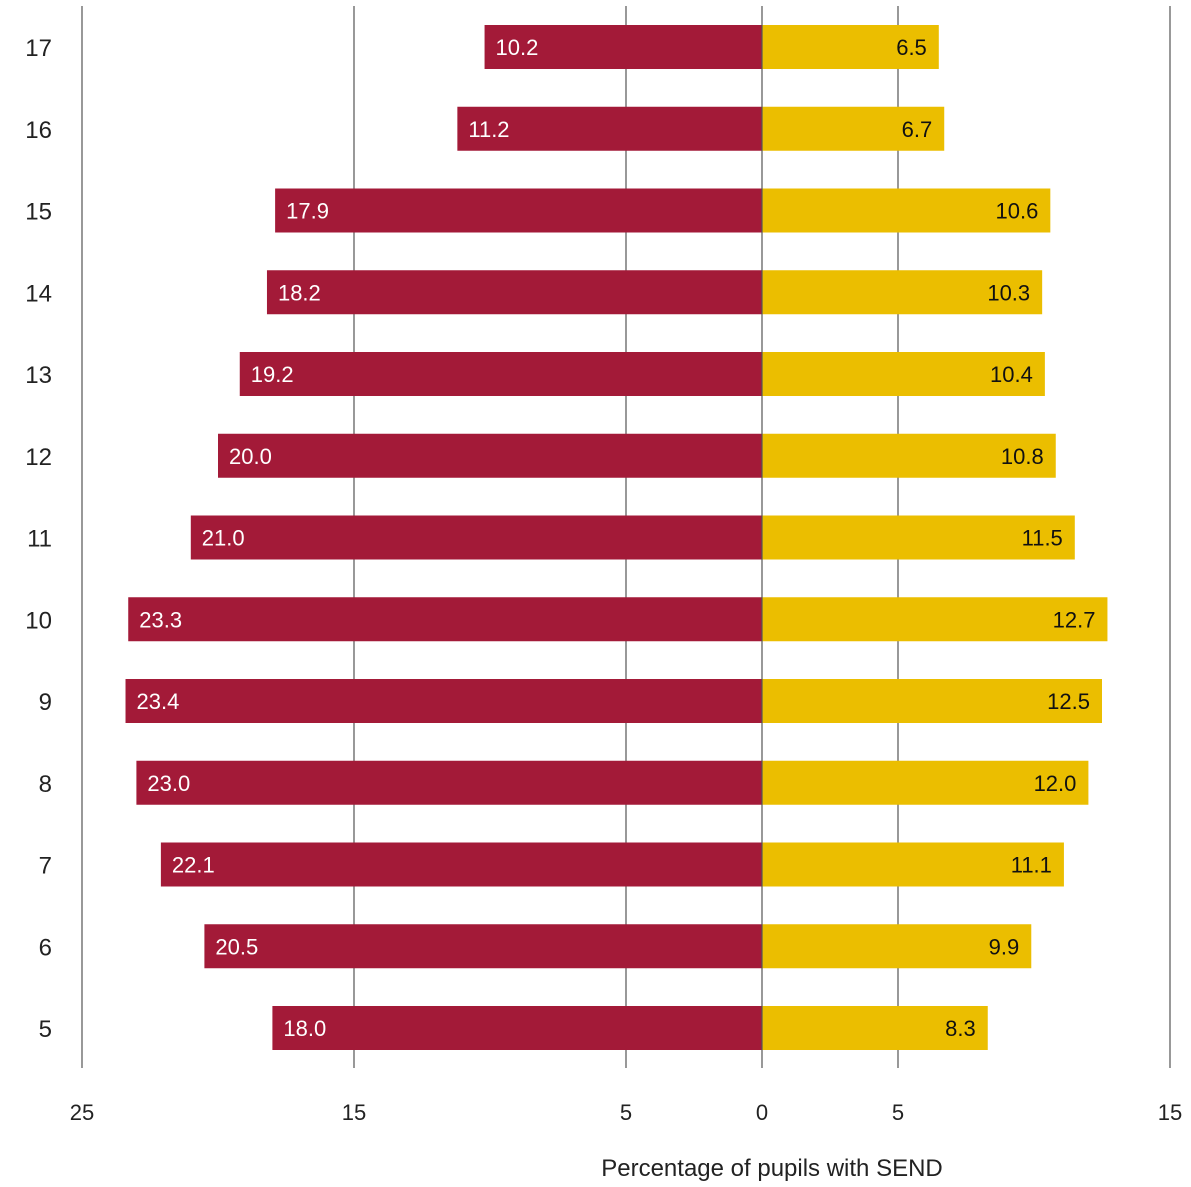 Image resolution: width=1191 pixels, height=1187 pixels. What do you see at coordinates (158, 701) in the screenshot?
I see `bar-left-value-label: 23.4` at bounding box center [158, 701].